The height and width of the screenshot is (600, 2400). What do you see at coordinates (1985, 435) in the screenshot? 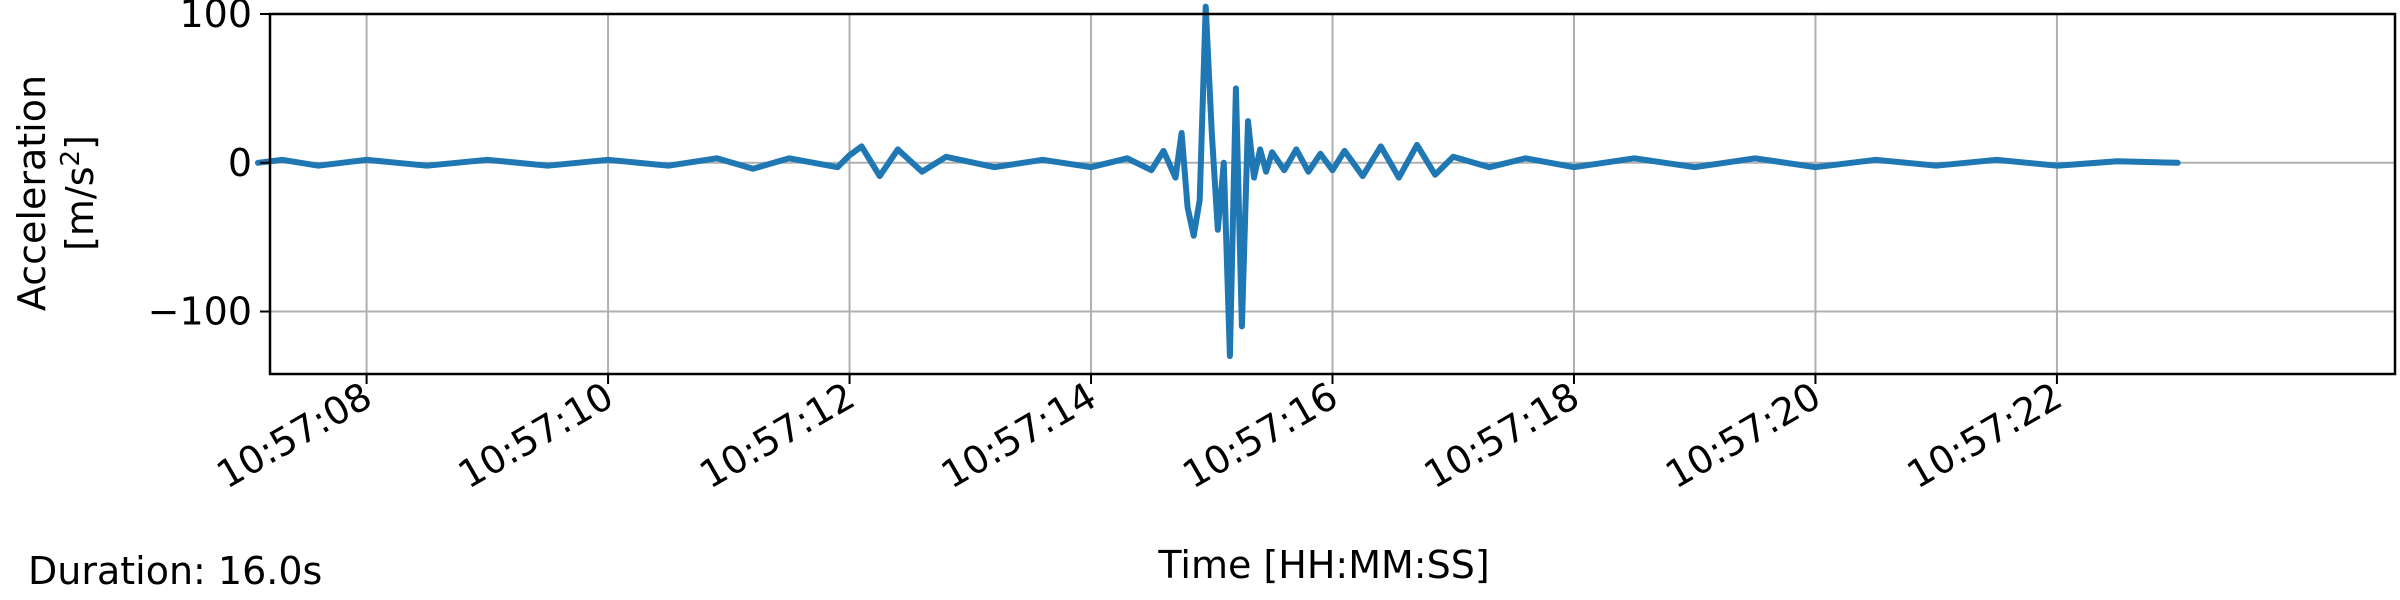
I see `x-tick-label: 10:57:22` at bounding box center [1985, 435].